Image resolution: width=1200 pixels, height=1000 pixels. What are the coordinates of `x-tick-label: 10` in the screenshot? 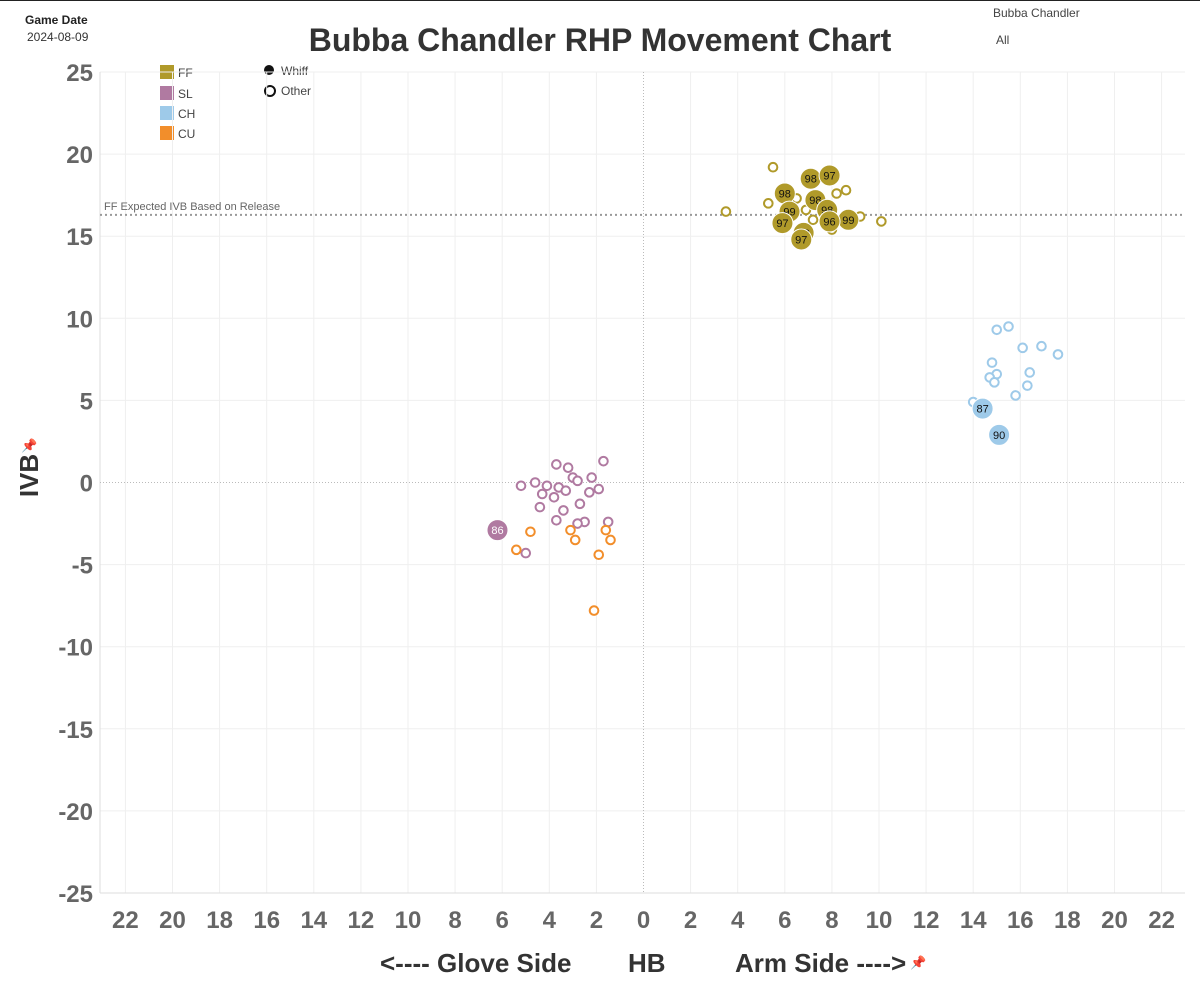 It's located at (879, 920).